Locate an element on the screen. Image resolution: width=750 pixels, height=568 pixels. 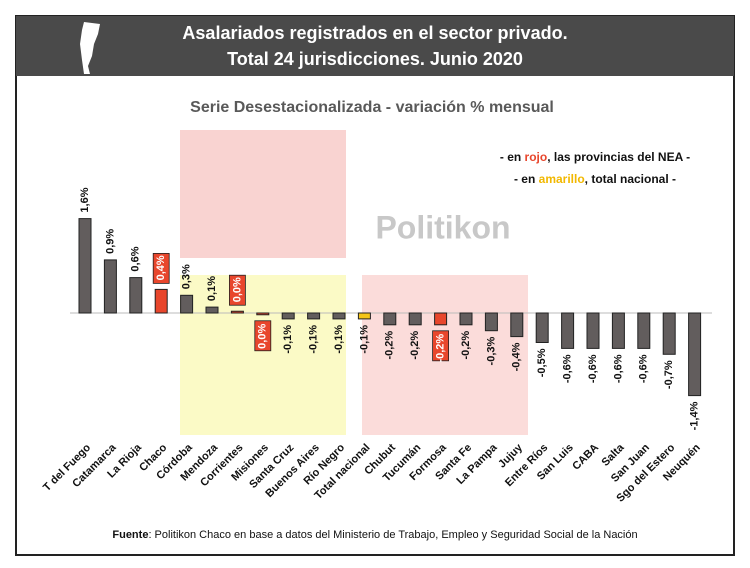
value-label: -0,7% is located at coordinates (669, 374).